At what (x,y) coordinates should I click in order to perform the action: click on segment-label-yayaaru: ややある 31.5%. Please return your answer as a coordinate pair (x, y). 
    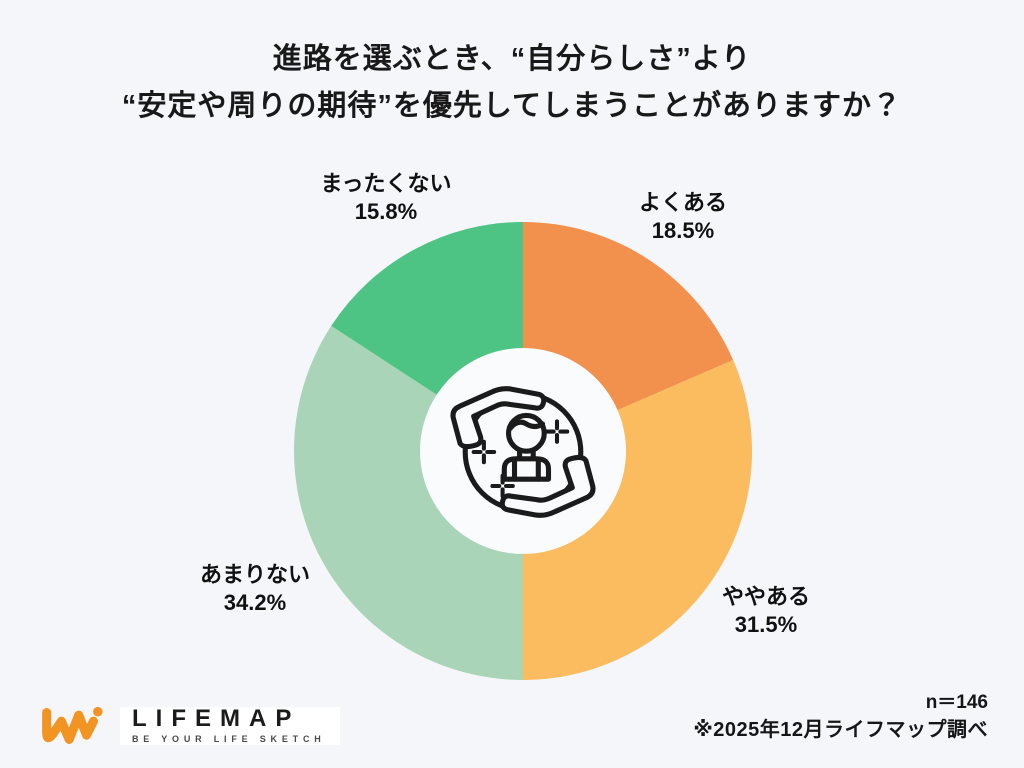
    Looking at the image, I should click on (766, 611).